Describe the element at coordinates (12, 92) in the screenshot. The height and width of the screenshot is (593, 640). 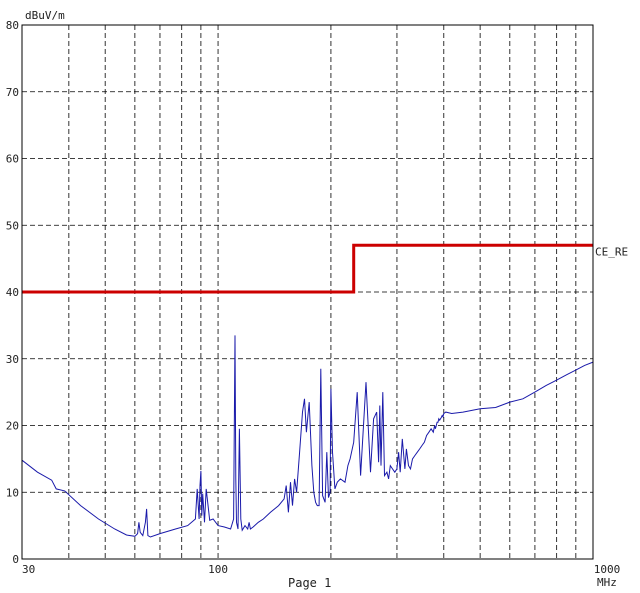
I see `y-tick-label: 70` at that location.